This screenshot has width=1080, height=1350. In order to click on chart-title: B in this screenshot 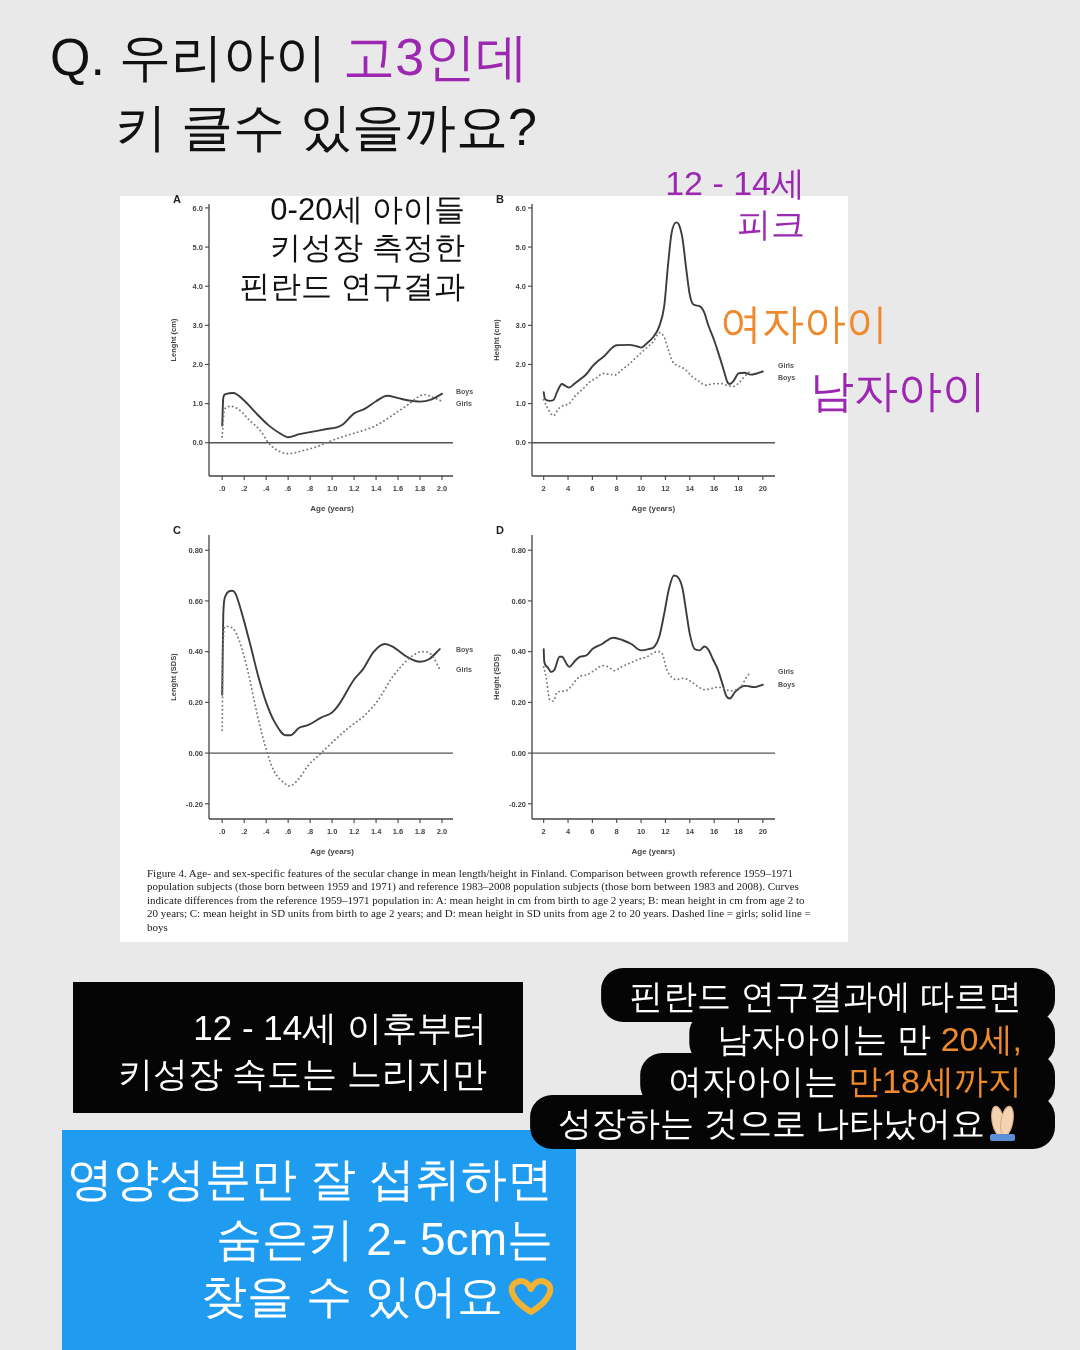, I will do `click(500, 199)`.